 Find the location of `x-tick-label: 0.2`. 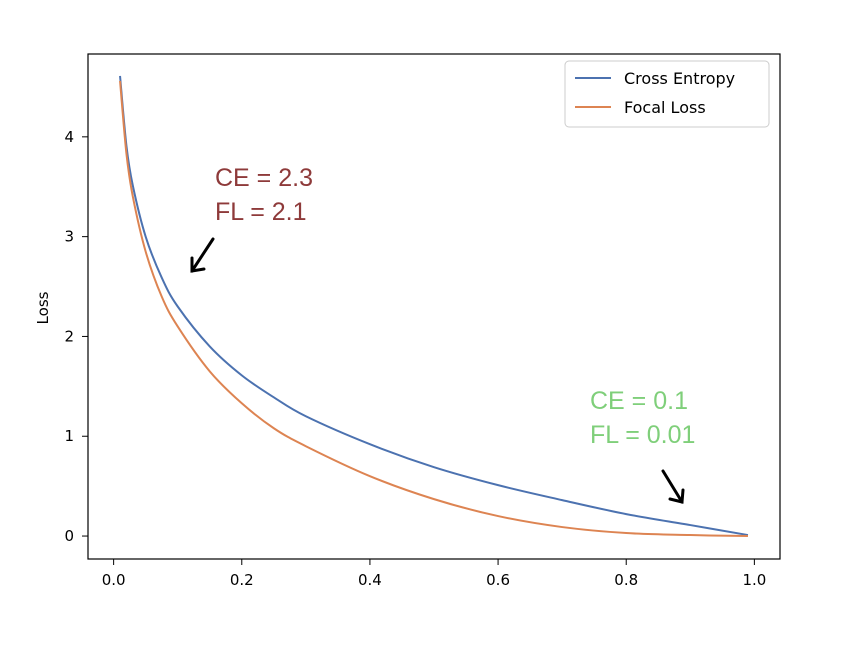

x-tick-label: 0.2 is located at coordinates (242, 580).